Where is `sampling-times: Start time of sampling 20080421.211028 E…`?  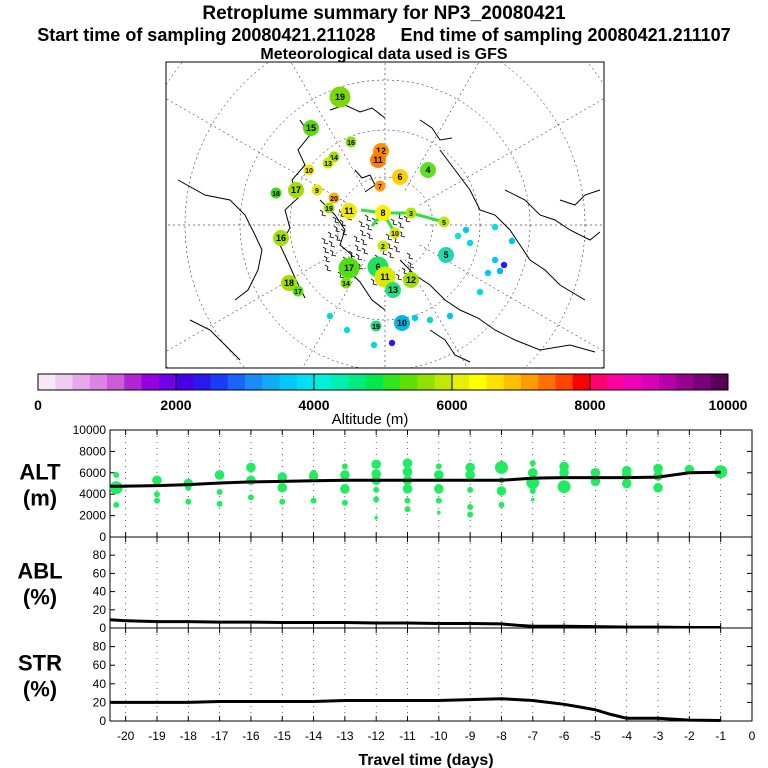 sampling-times: Start time of sampling 20080421.211028 E… is located at coordinates (384, 35).